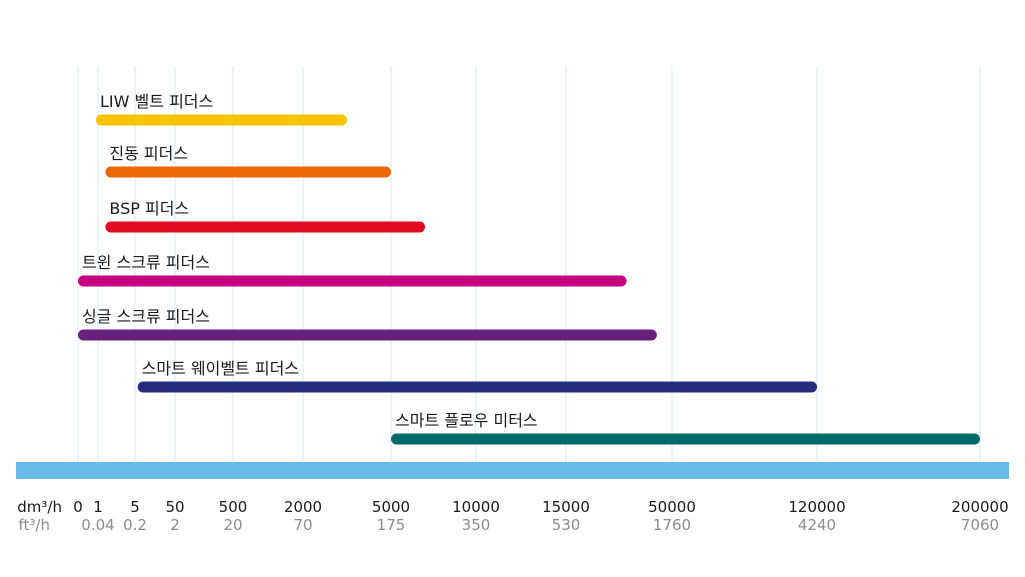  I want to click on tick-label-secondary: 175, so click(391, 525).